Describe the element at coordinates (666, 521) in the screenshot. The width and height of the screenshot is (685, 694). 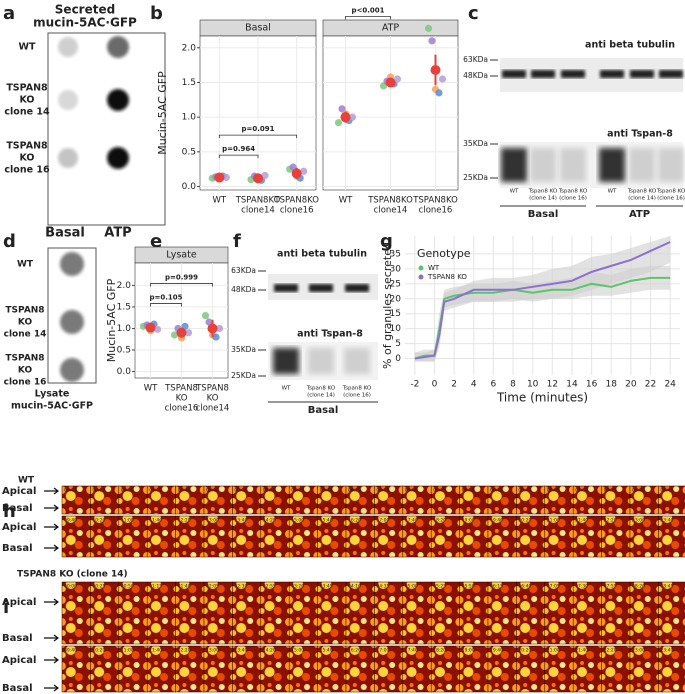
I see `timestamp: 23:40` at that location.